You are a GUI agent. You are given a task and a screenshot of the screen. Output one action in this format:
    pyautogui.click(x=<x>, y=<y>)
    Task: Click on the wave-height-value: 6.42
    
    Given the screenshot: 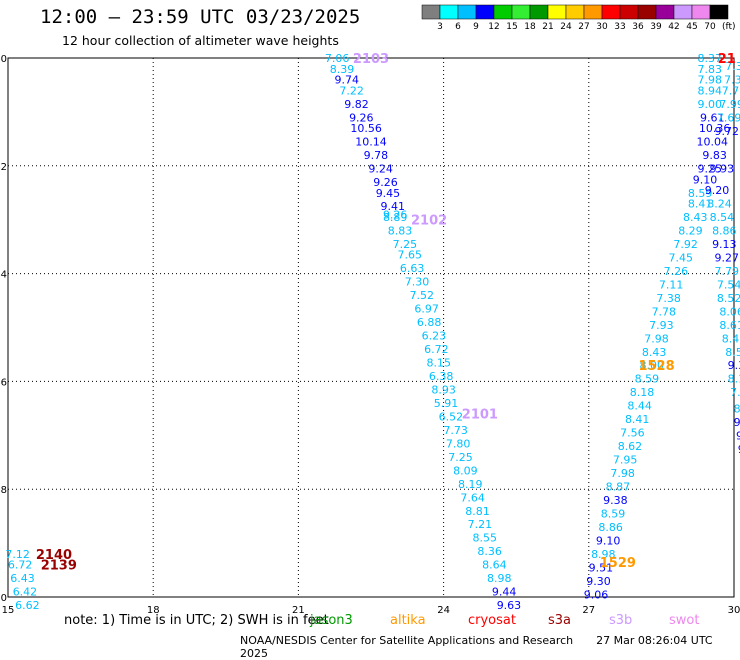 What is the action you would take?
    pyautogui.click(x=25, y=592)
    